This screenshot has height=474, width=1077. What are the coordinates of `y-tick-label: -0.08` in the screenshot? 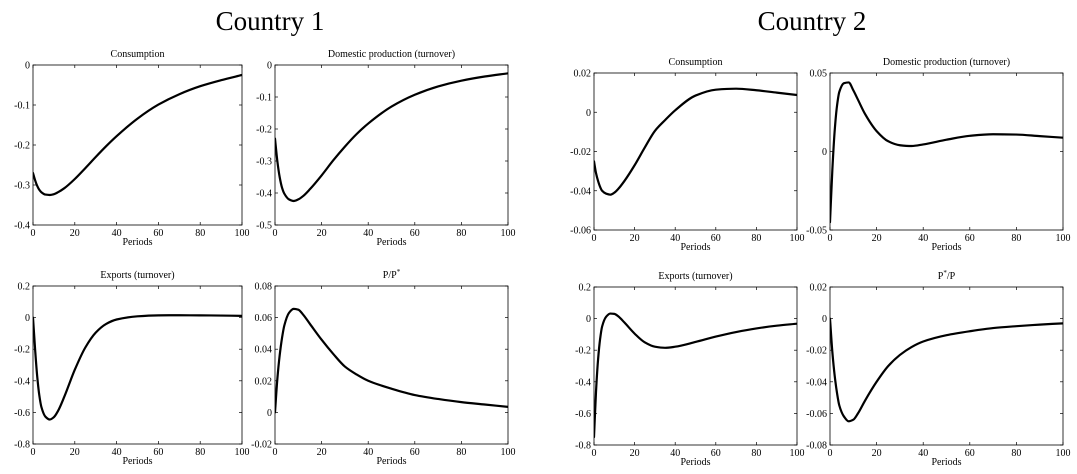 It's located at (816, 446).